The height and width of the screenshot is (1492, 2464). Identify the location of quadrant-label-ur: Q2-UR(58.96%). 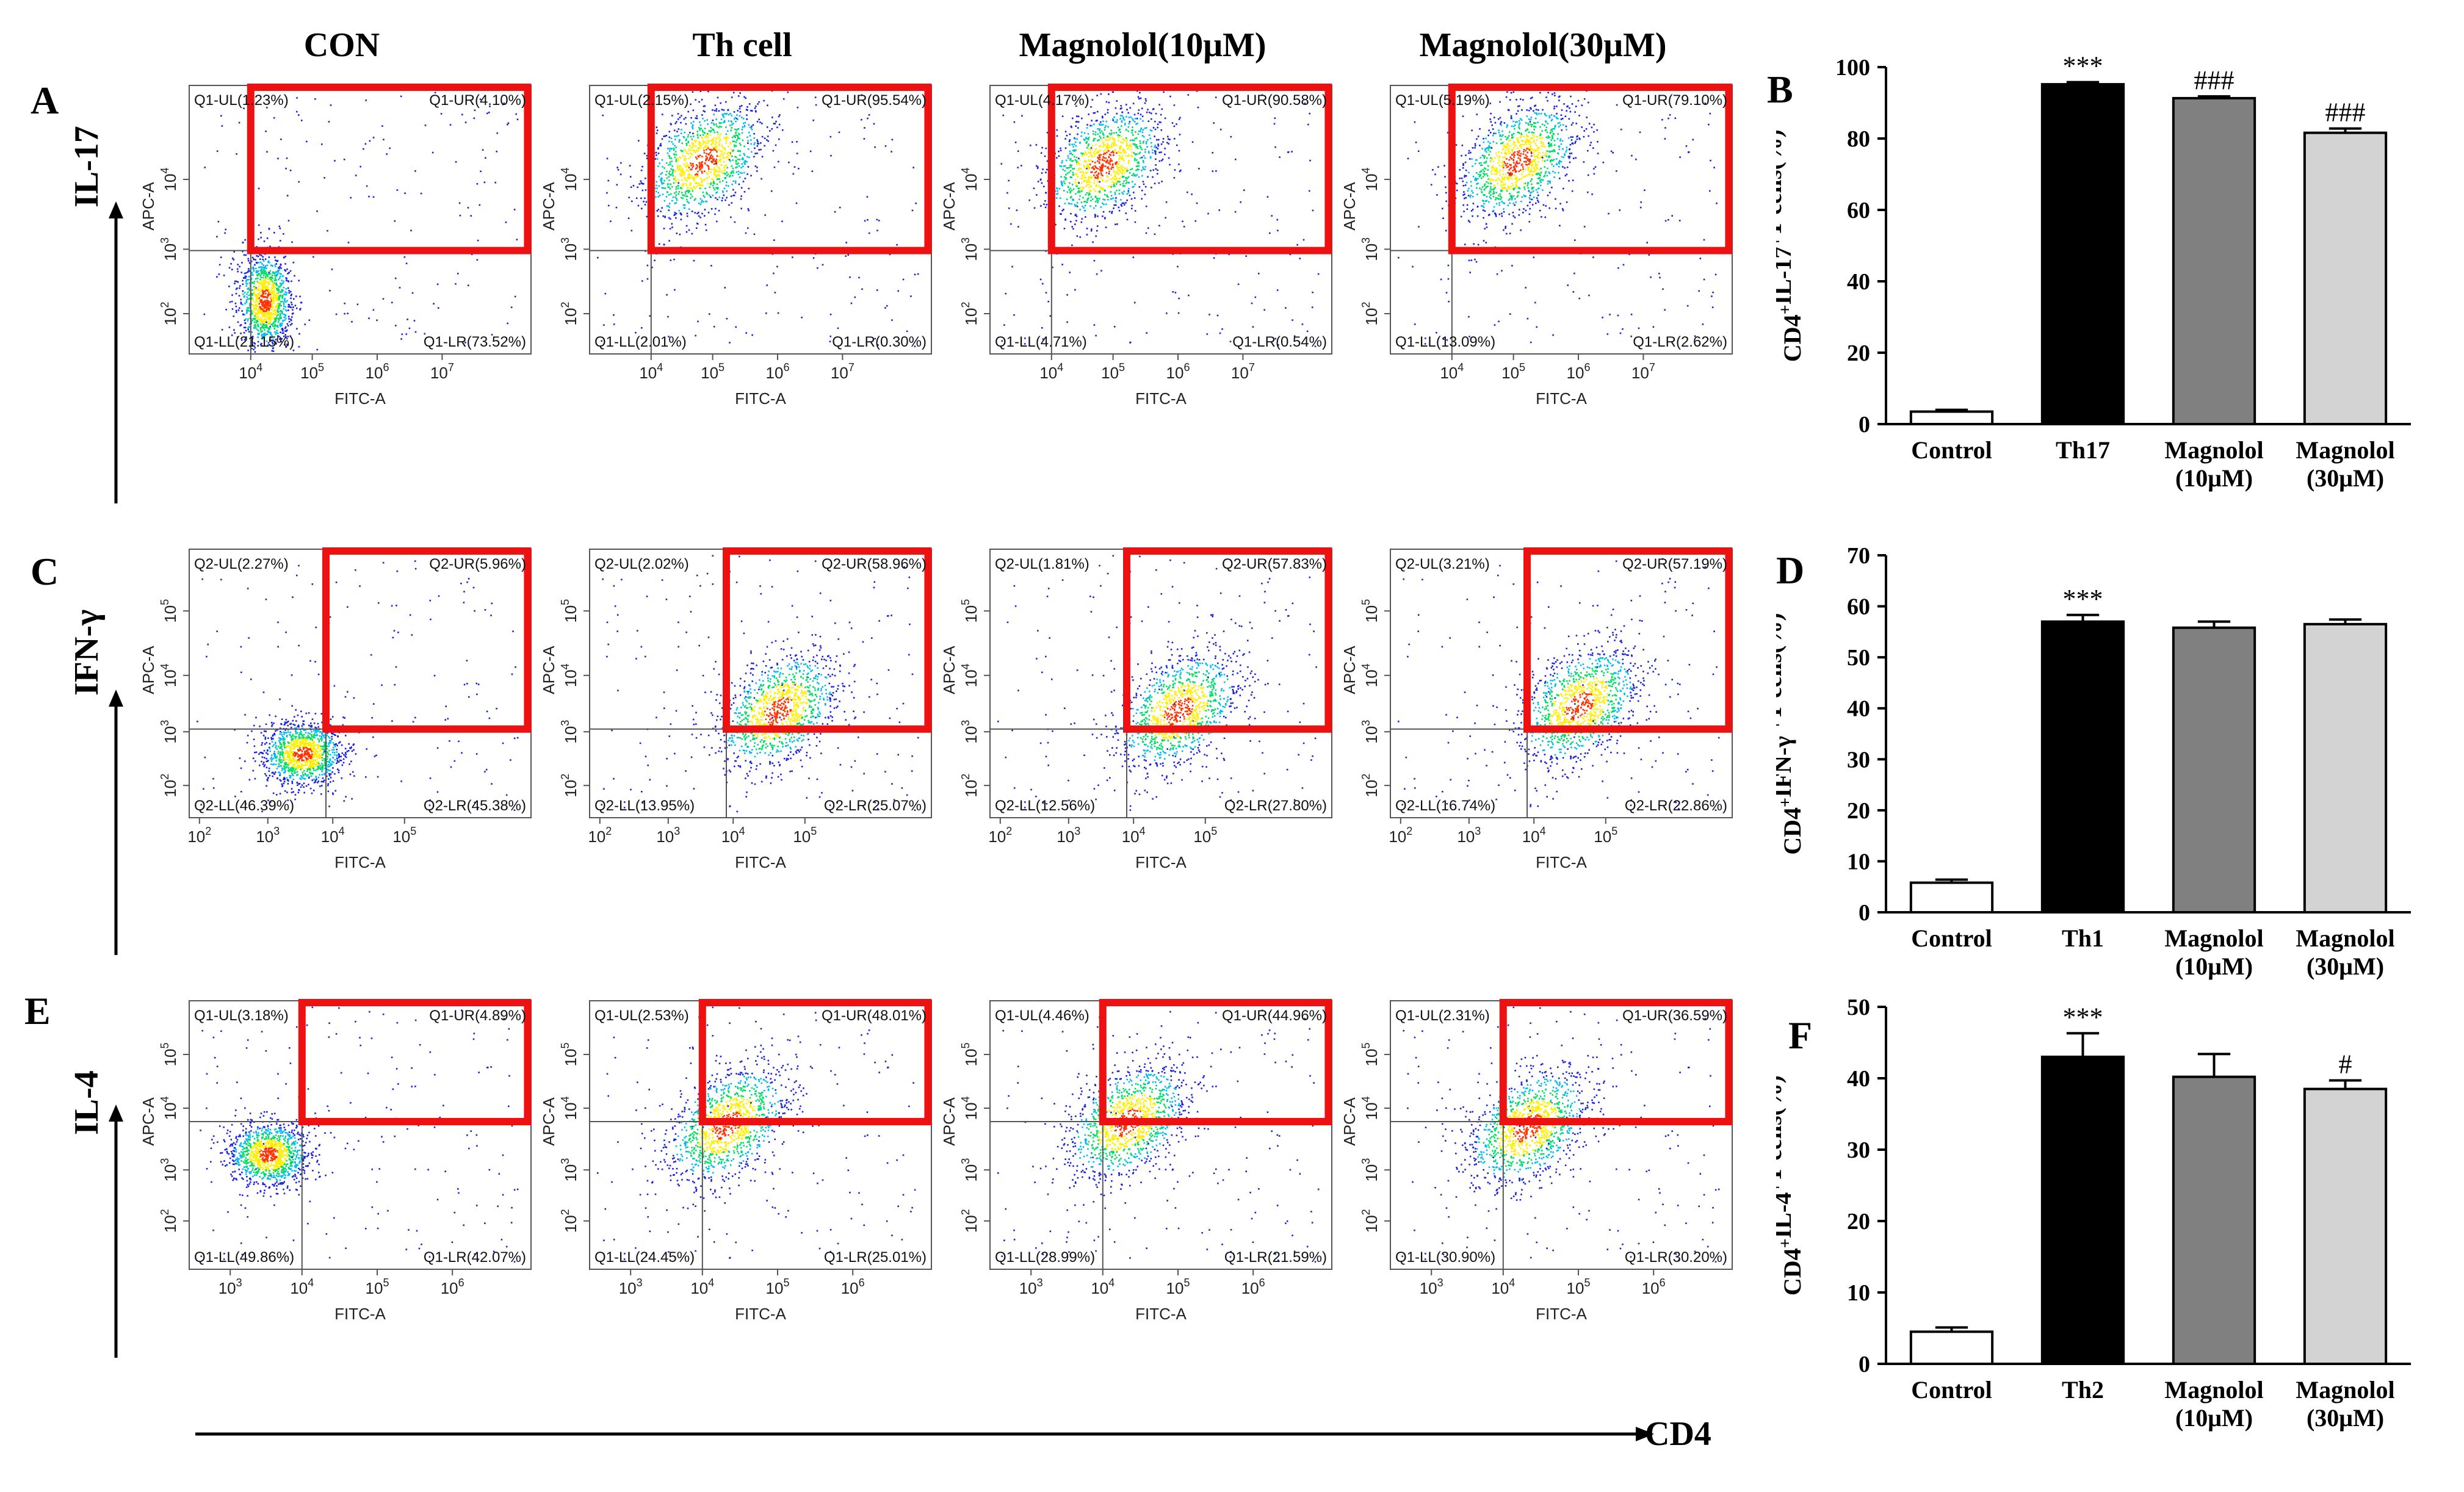
(875, 564).